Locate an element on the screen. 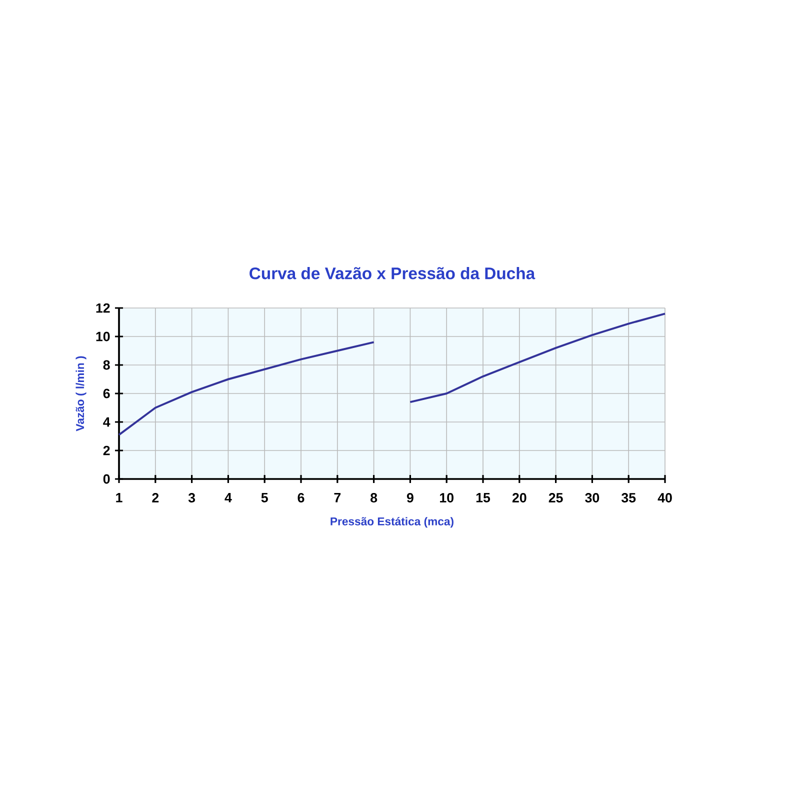  x-tick-label: 8 is located at coordinates (374, 497).